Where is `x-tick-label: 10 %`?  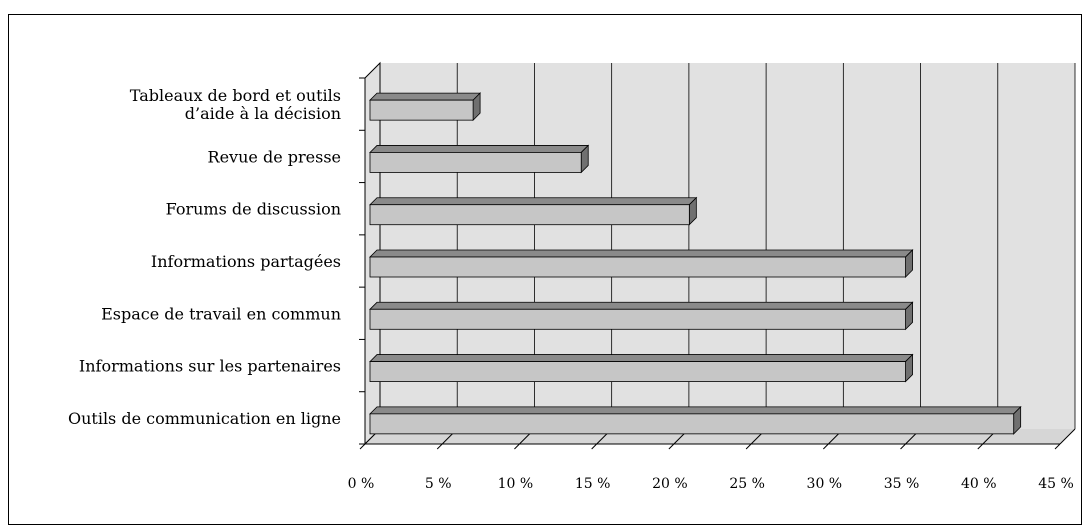 x-tick-label: 10 % is located at coordinates (516, 484).